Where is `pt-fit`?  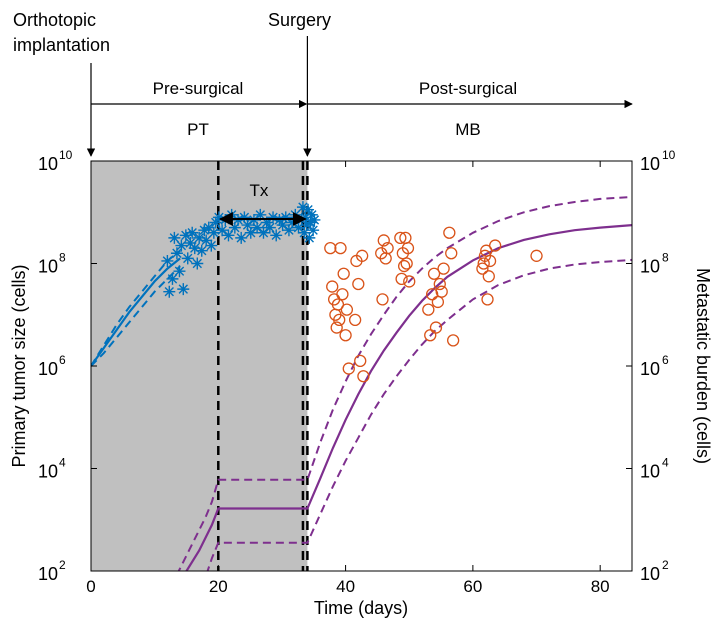 pt-fit is located at coordinates (136, 312).